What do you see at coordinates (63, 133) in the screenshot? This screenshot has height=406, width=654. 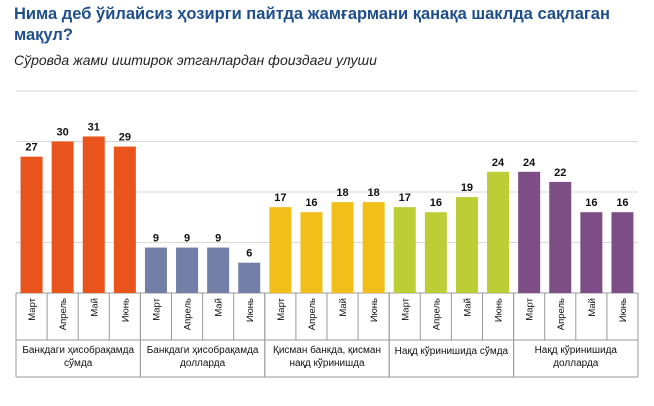 I see `data-label: 30` at bounding box center [63, 133].